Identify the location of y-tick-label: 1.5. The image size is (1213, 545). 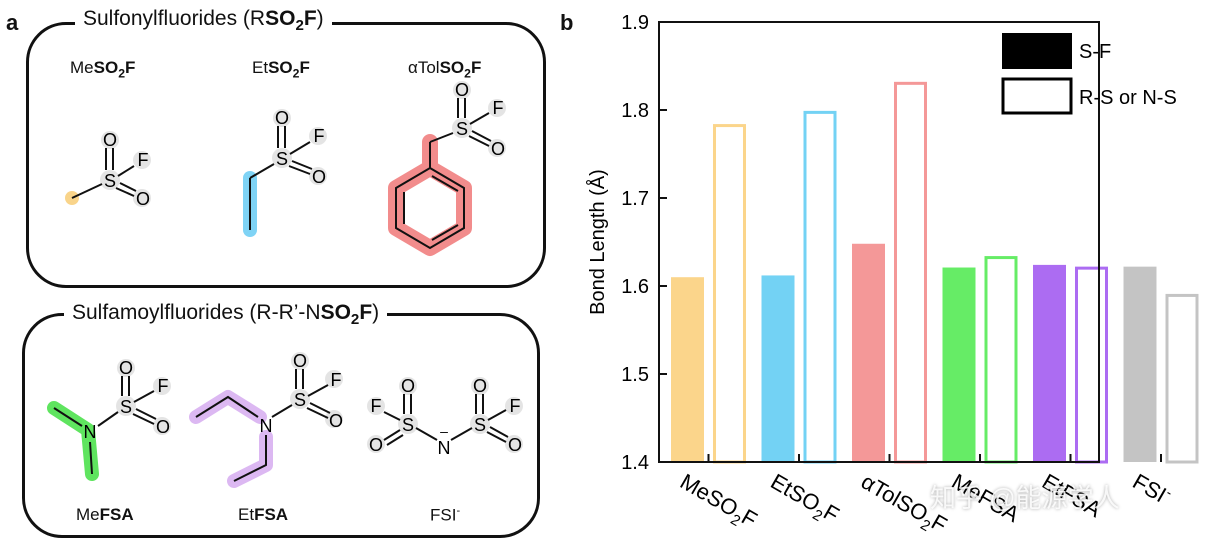
(635, 375).